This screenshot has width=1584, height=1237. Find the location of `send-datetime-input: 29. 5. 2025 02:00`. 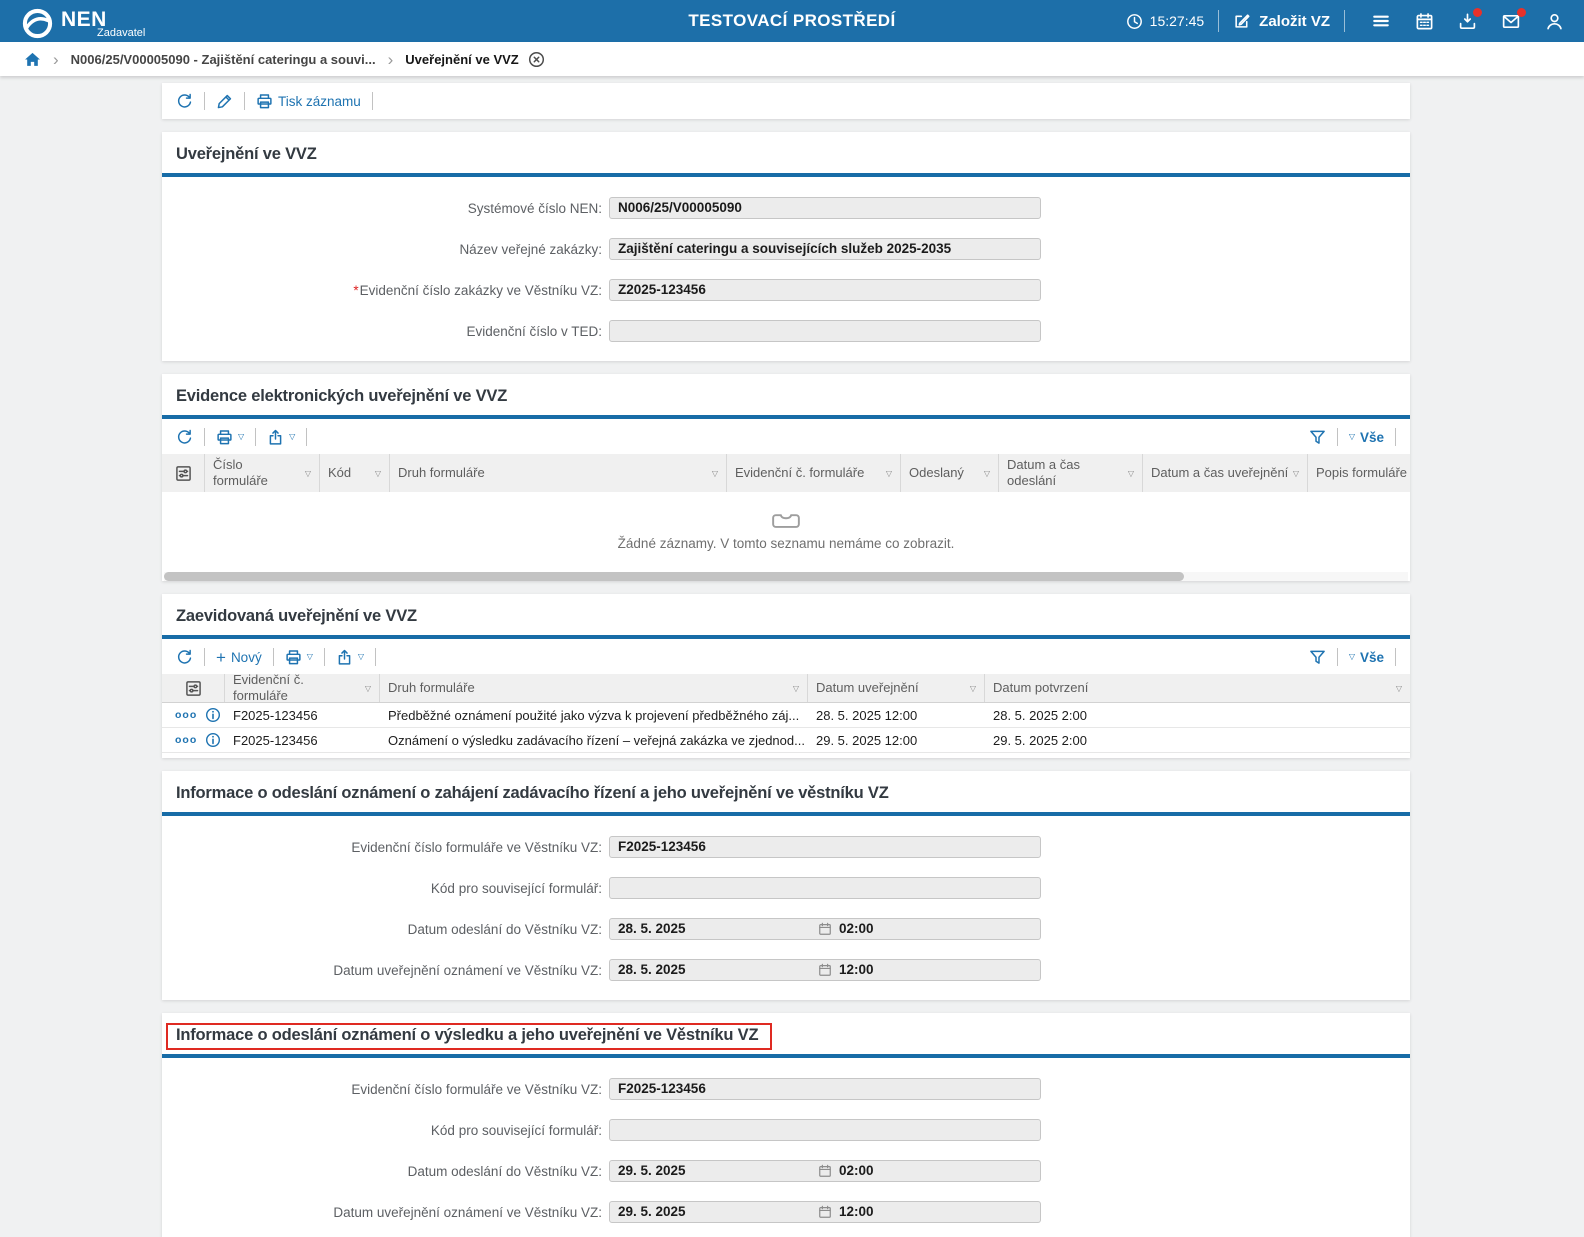

send-datetime-input: 29. 5. 2025 02:00 is located at coordinates (825, 1171).